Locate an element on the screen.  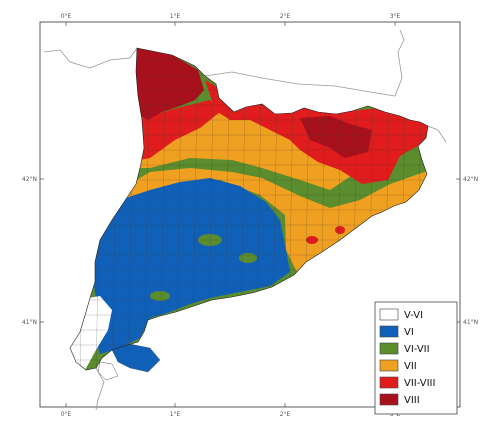
delta-tip is located at coordinates (108, 371).